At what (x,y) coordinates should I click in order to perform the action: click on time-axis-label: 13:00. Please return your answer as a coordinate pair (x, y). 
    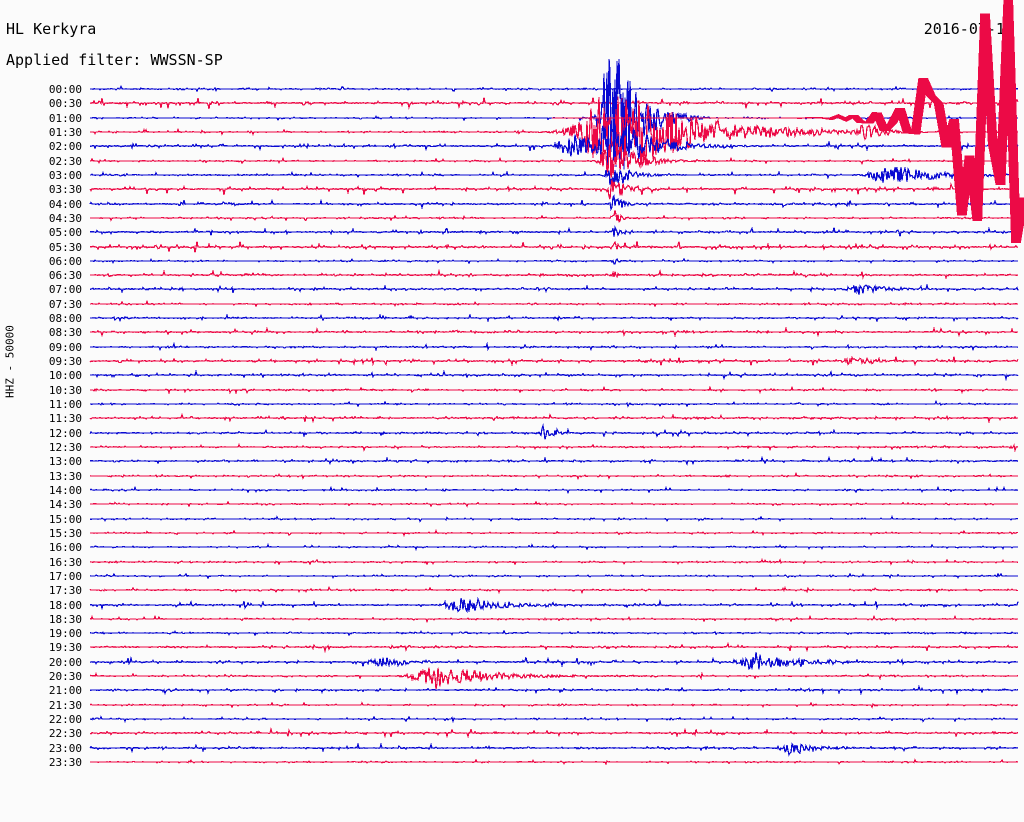
    Looking at the image, I should click on (65, 462).